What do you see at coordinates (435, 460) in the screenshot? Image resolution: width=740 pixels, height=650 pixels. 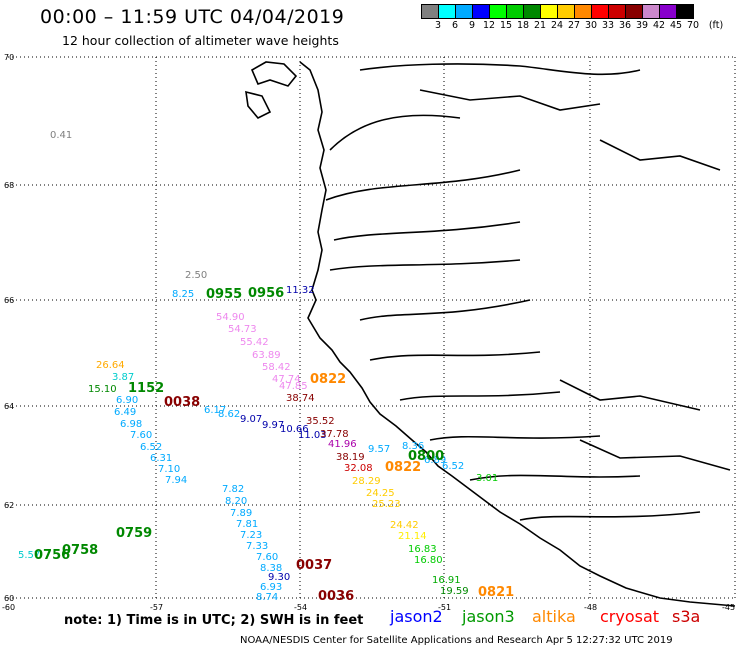 I see `wave-reading: 6.89` at bounding box center [435, 460].